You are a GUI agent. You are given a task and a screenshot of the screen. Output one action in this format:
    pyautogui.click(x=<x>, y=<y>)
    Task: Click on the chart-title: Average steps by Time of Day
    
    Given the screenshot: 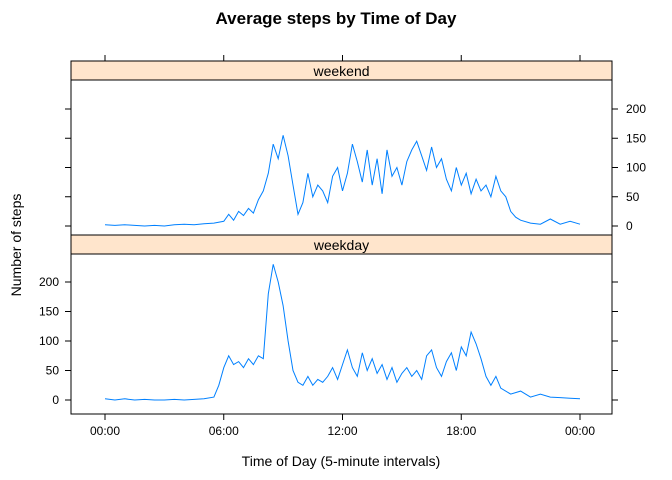 What is the action you would take?
    pyautogui.click(x=336, y=18)
    